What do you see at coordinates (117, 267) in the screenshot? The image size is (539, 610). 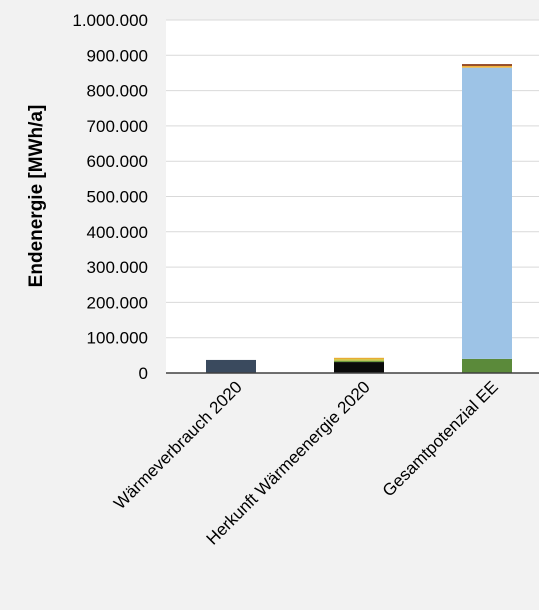 I see `y-tick-label: 300.000` at bounding box center [117, 267].